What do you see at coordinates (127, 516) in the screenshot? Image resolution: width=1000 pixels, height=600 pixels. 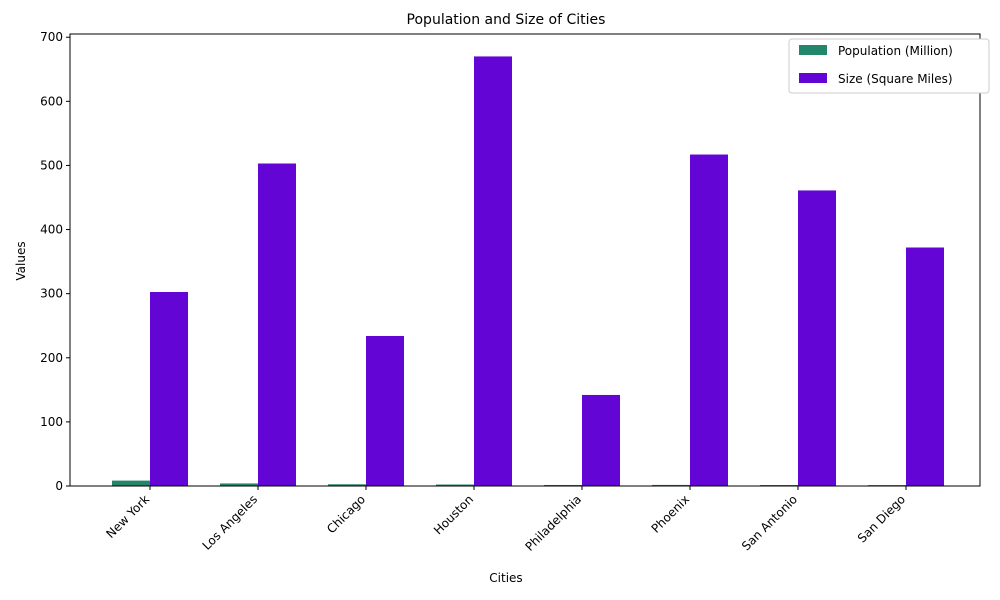 I see `x-tick-label: New York` at bounding box center [127, 516].